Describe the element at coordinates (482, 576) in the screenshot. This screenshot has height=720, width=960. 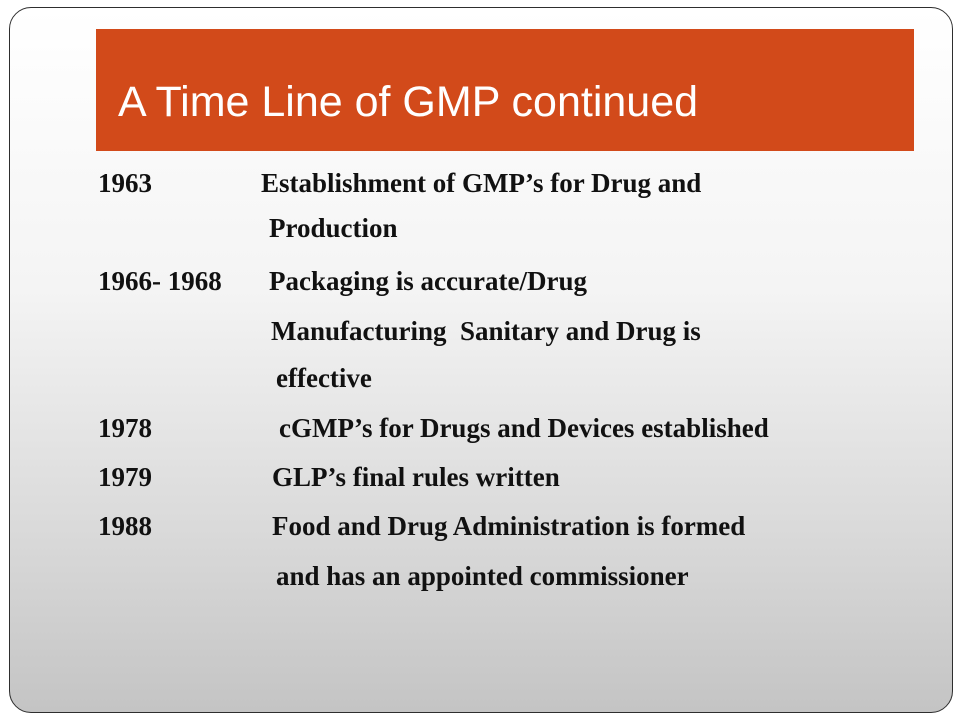
I see `timeline-event-text: and has an appointed commissioner` at that location.